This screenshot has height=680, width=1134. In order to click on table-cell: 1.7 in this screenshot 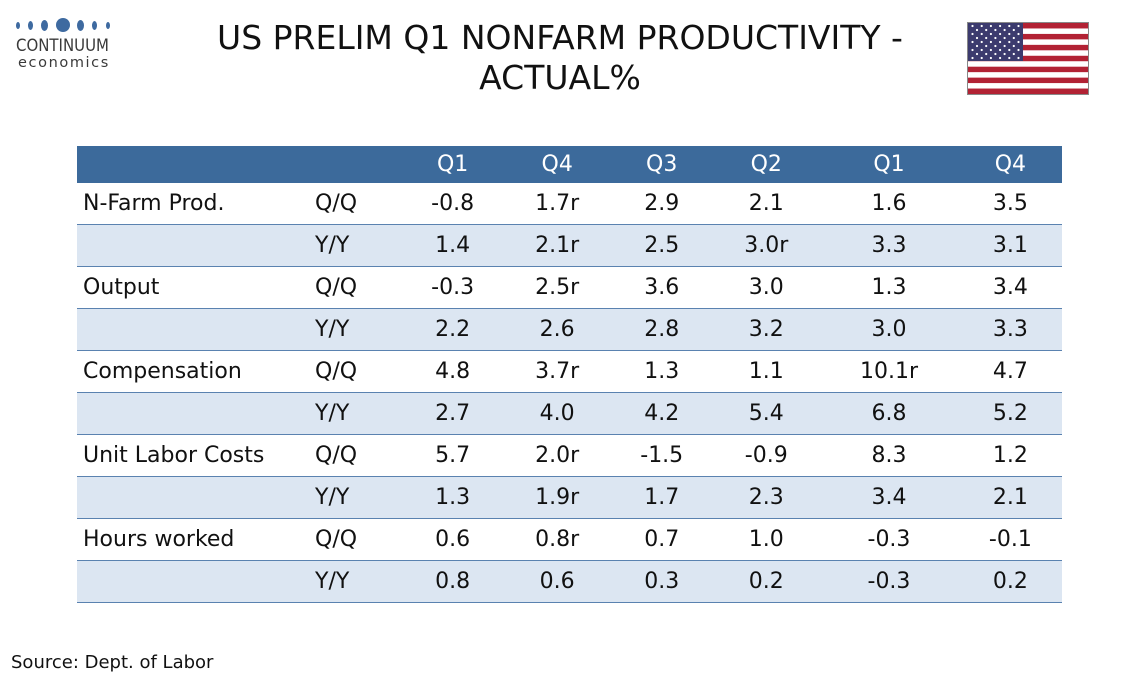, I will do `click(662, 497)`.